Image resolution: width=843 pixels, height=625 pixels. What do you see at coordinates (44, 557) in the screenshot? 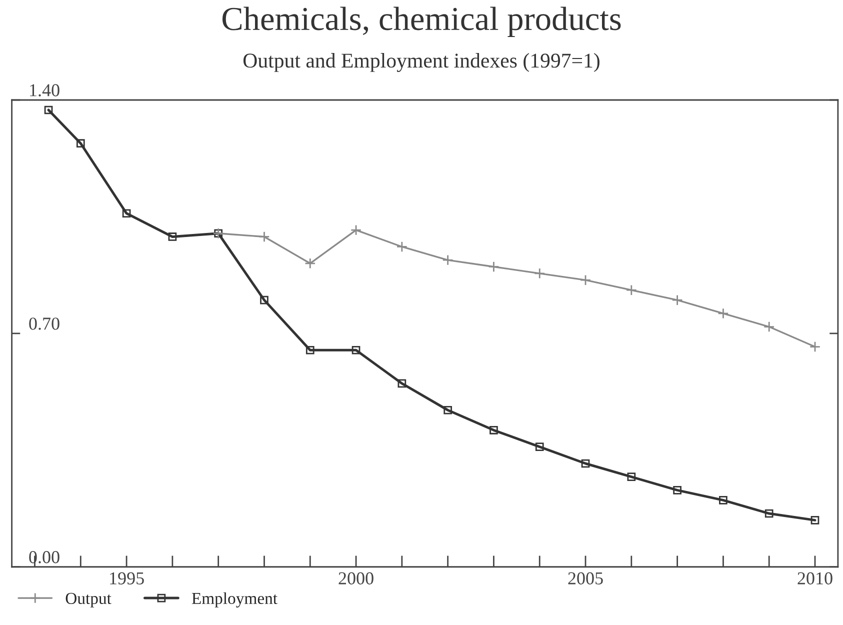
I see `y-tick-label: 0.00` at bounding box center [44, 557].